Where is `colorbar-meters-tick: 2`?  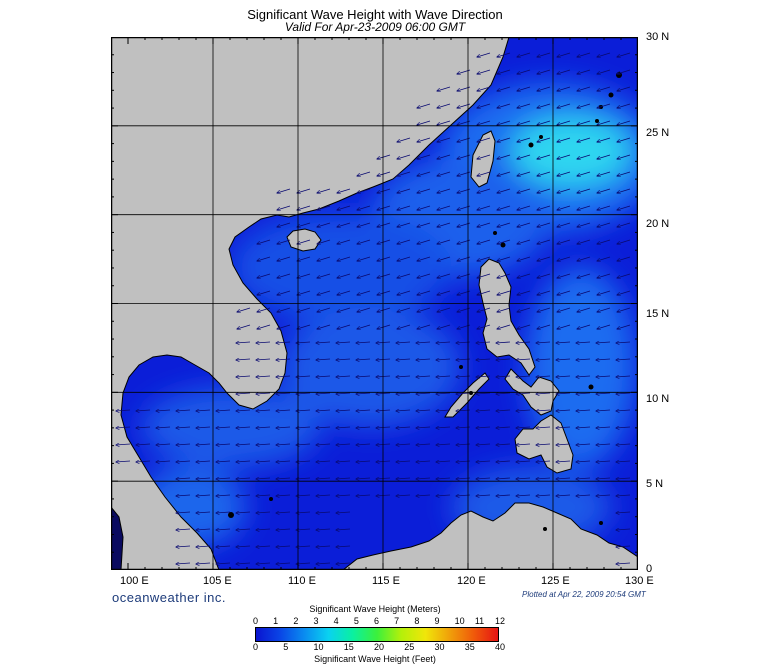
colorbar-meters-tick: 2 is located at coordinates (296, 621).